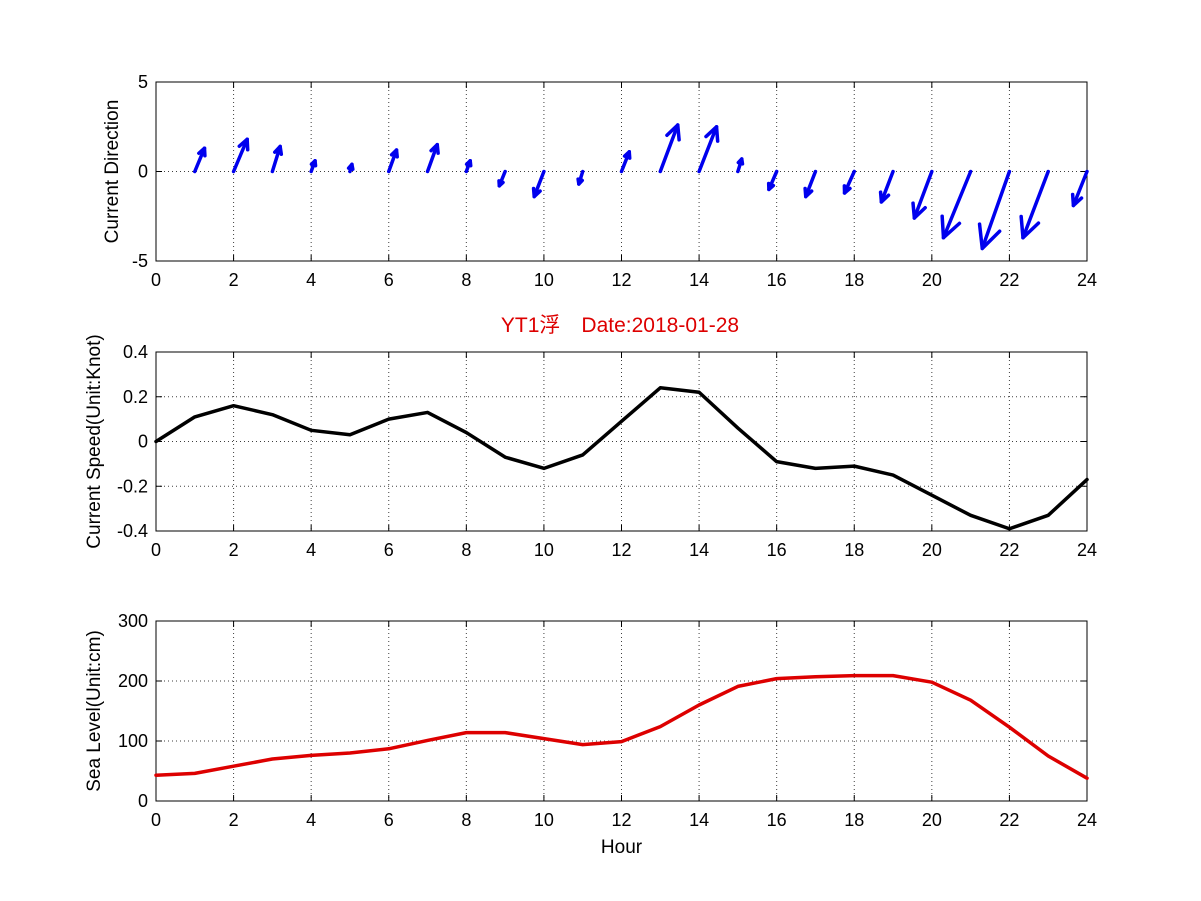  Describe the element at coordinates (143, 82) in the screenshot. I see `y-tick-label: 5` at that location.